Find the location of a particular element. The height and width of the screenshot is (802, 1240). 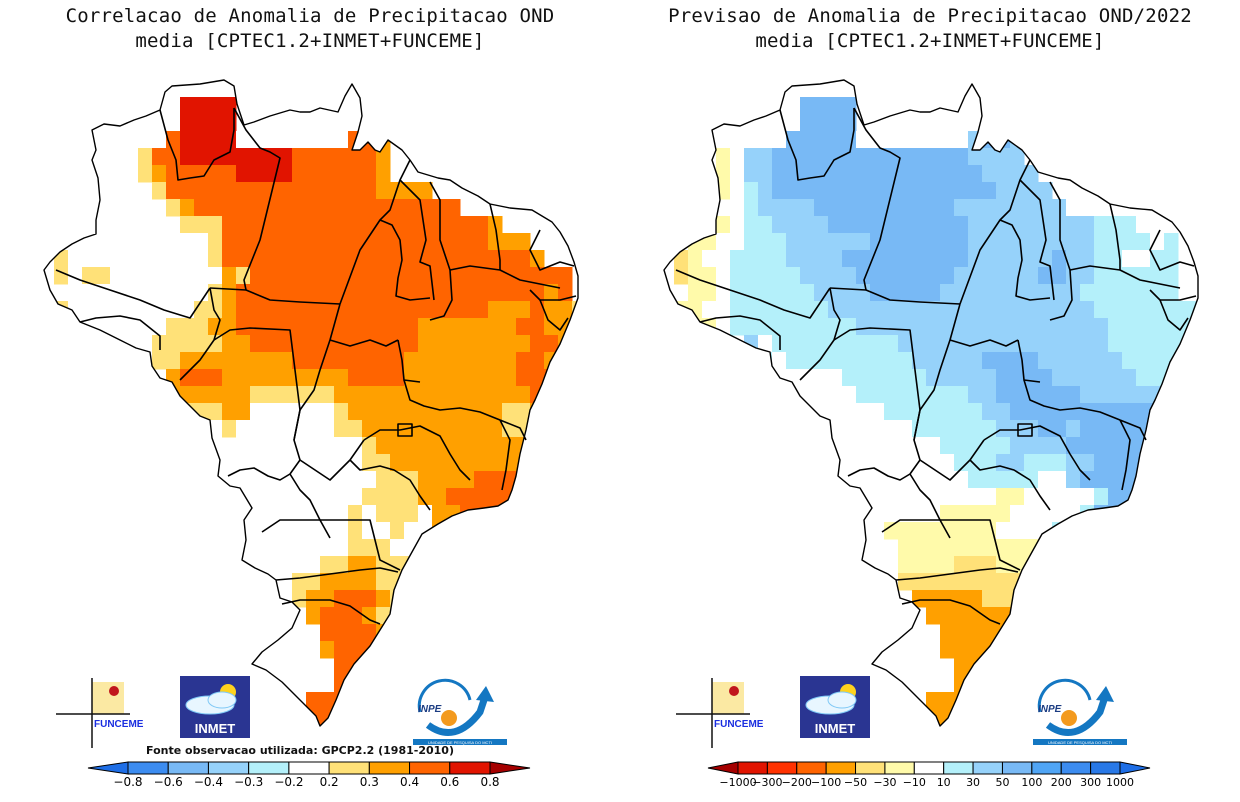

colorbar-tick-label: 50 is located at coordinates (1002, 782).